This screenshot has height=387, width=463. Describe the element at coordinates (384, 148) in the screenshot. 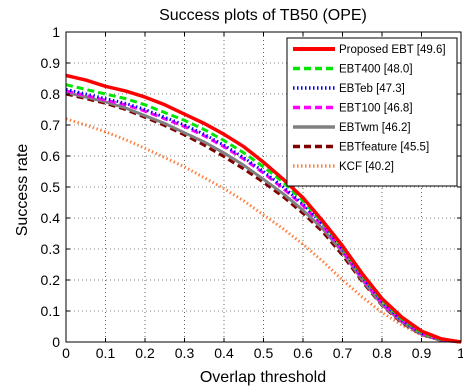

I see `legend-label: EBTfeature [45.5]` at that location.